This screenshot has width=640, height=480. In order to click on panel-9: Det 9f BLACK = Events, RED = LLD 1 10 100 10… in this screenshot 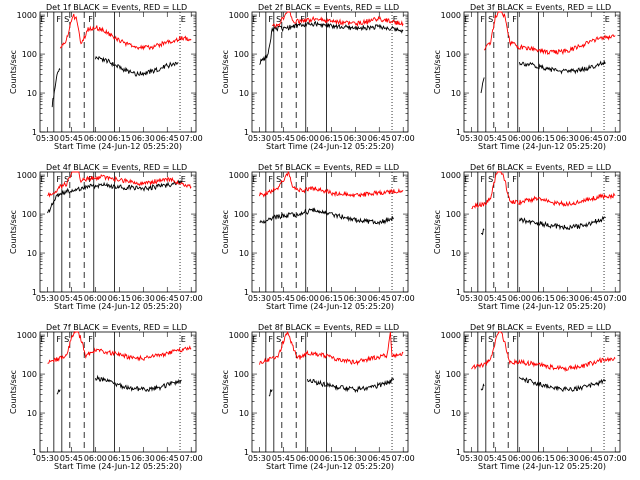, I will do `click(530, 397)`.